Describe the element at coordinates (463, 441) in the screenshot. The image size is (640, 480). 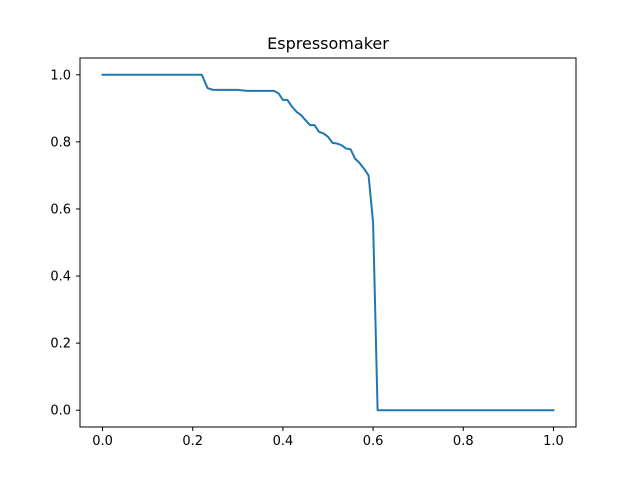
I see `x-tick-label: 0.8` at that location.